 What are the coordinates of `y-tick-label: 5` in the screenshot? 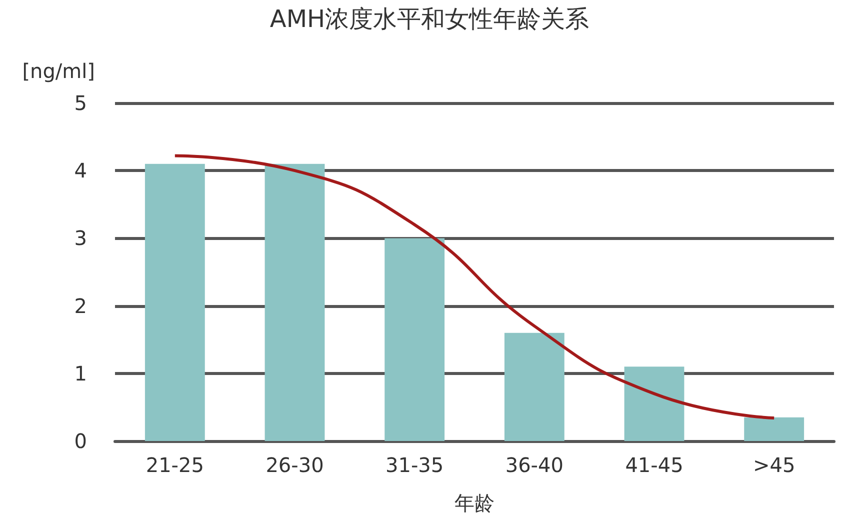 It's located at (80, 103).